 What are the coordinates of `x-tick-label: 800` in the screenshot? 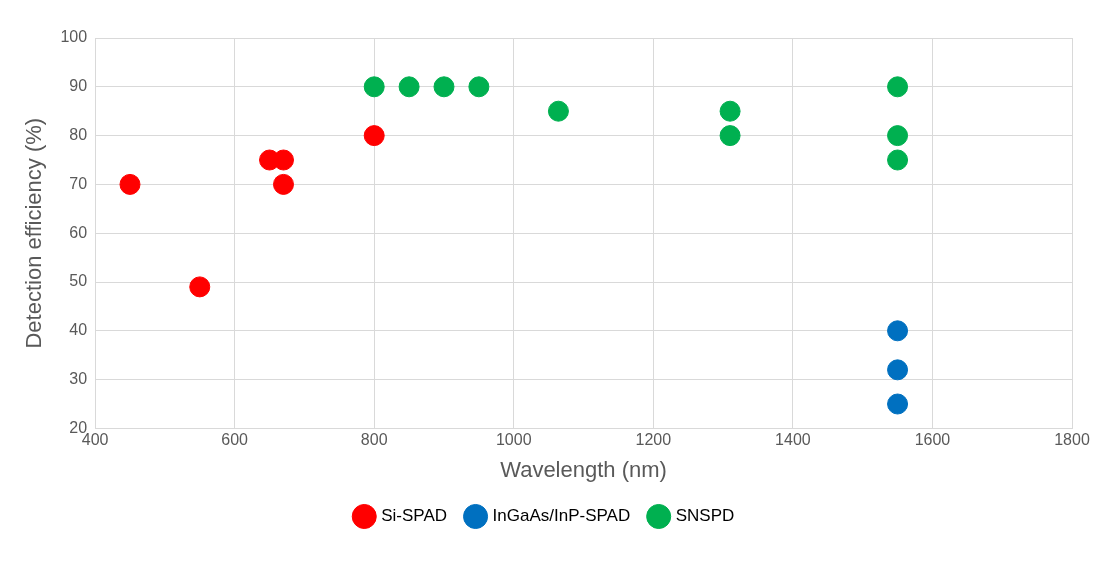 It's located at (374, 440).